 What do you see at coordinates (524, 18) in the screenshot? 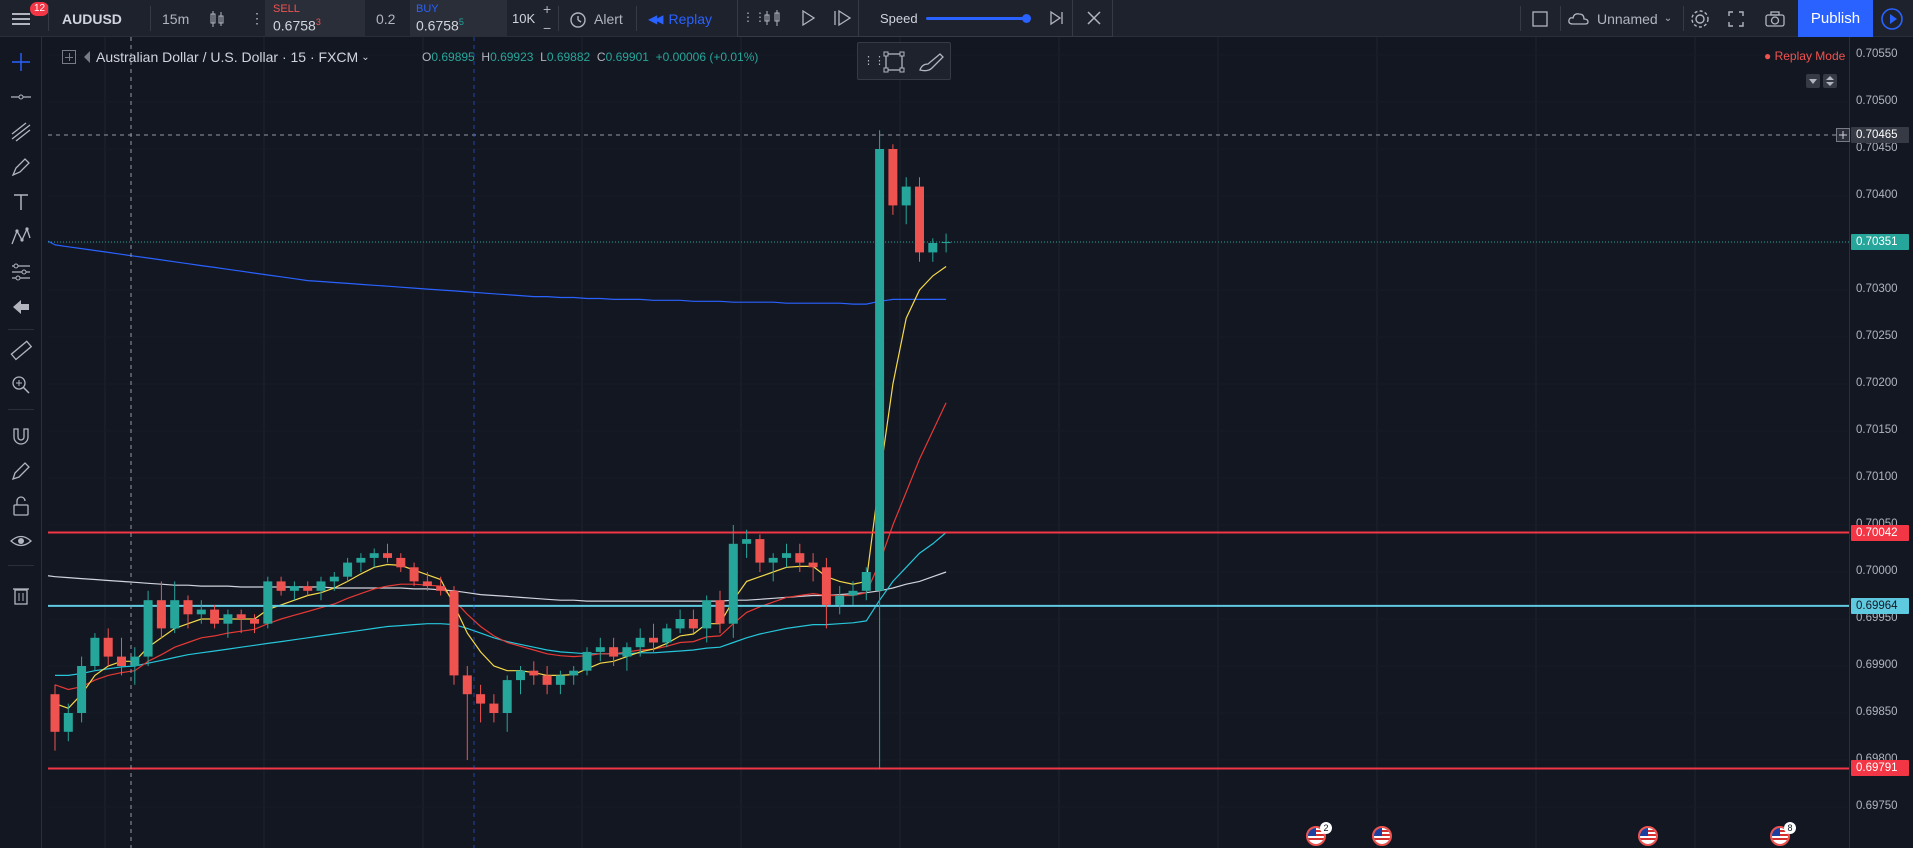
I see `quantity-field: 10K` at bounding box center [524, 18].